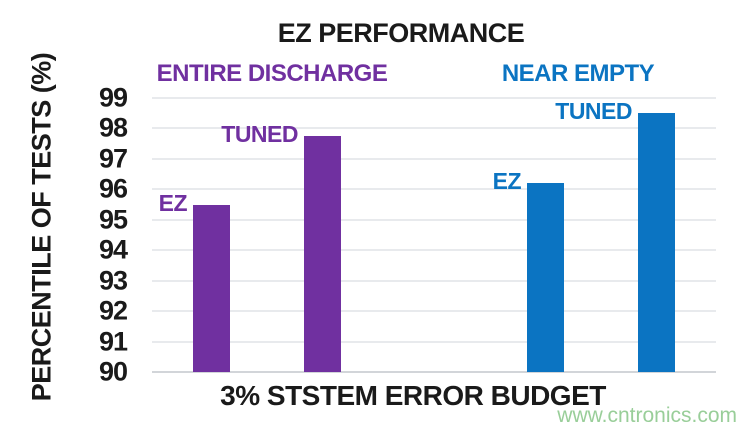 The height and width of the screenshot is (433, 749). What do you see at coordinates (113, 280) in the screenshot?
I see `y-tick-label: 93` at bounding box center [113, 280].